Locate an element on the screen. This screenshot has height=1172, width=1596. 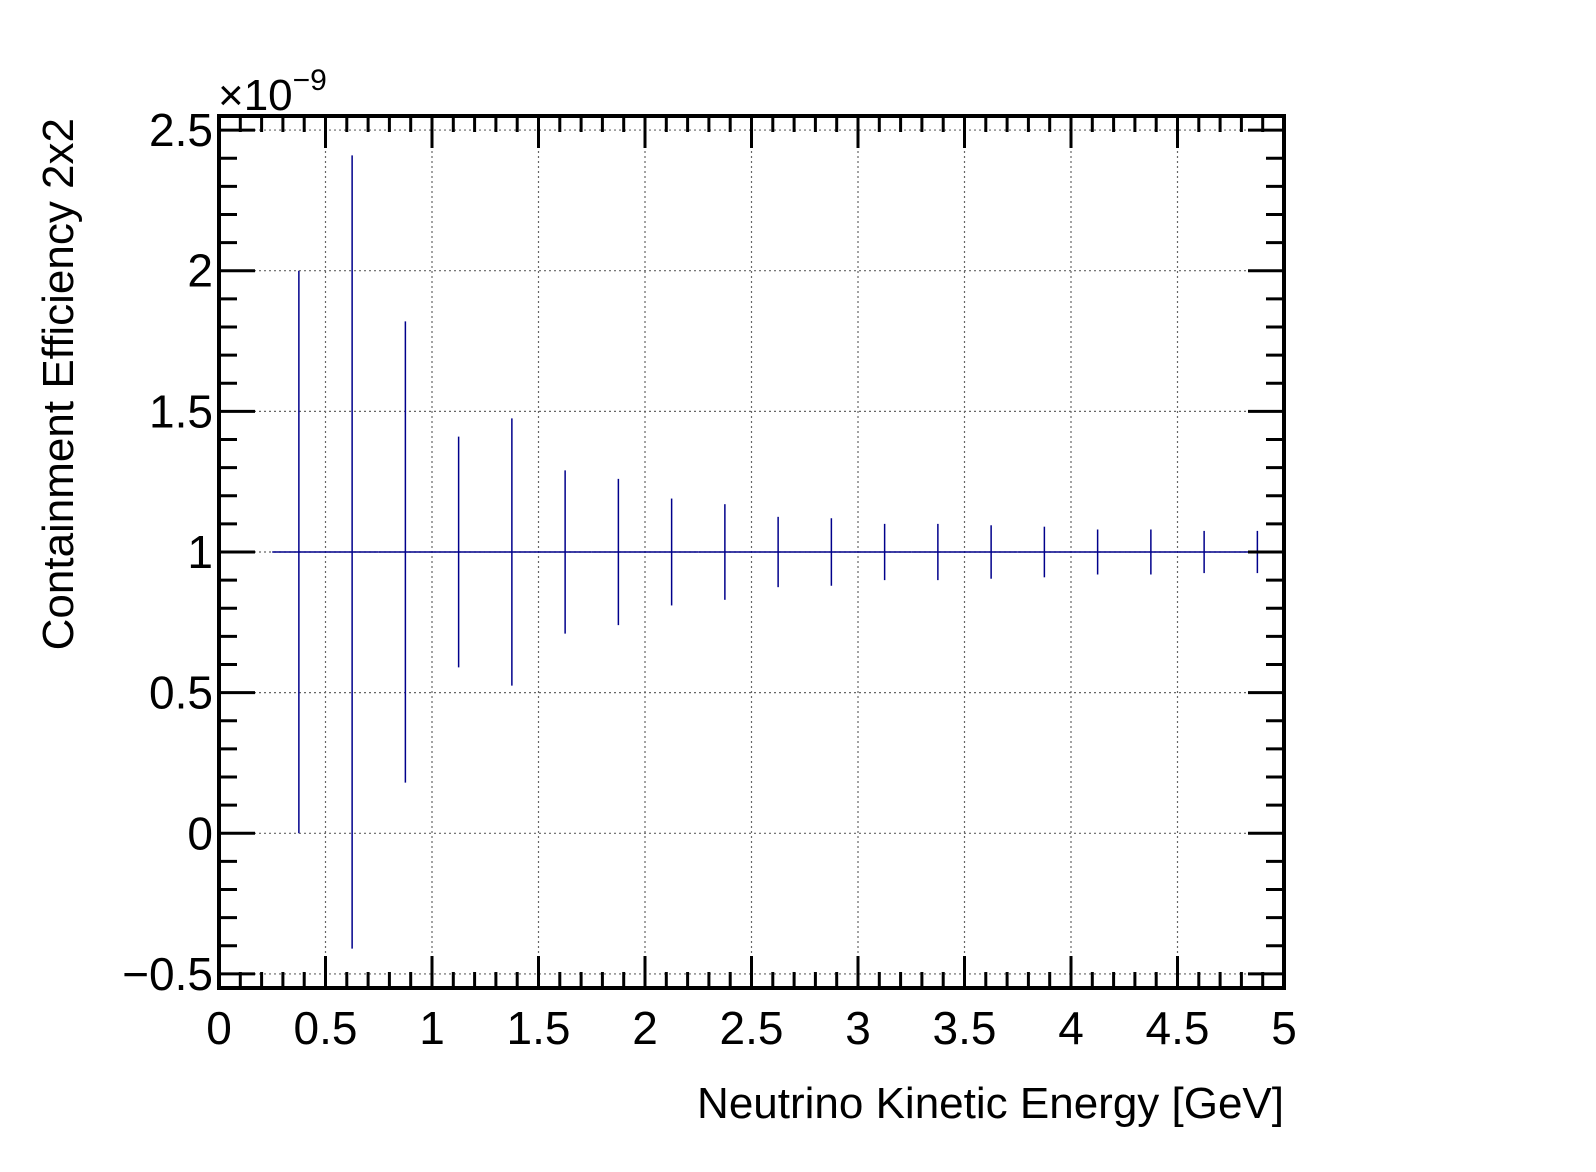
x-tick-label: 2 is located at coordinates (645, 1028).